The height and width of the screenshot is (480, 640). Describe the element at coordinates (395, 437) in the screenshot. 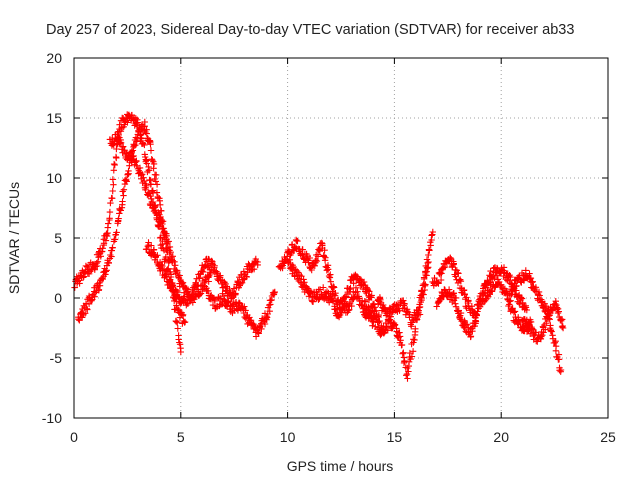

I see `x-tick-label: 15` at that location.